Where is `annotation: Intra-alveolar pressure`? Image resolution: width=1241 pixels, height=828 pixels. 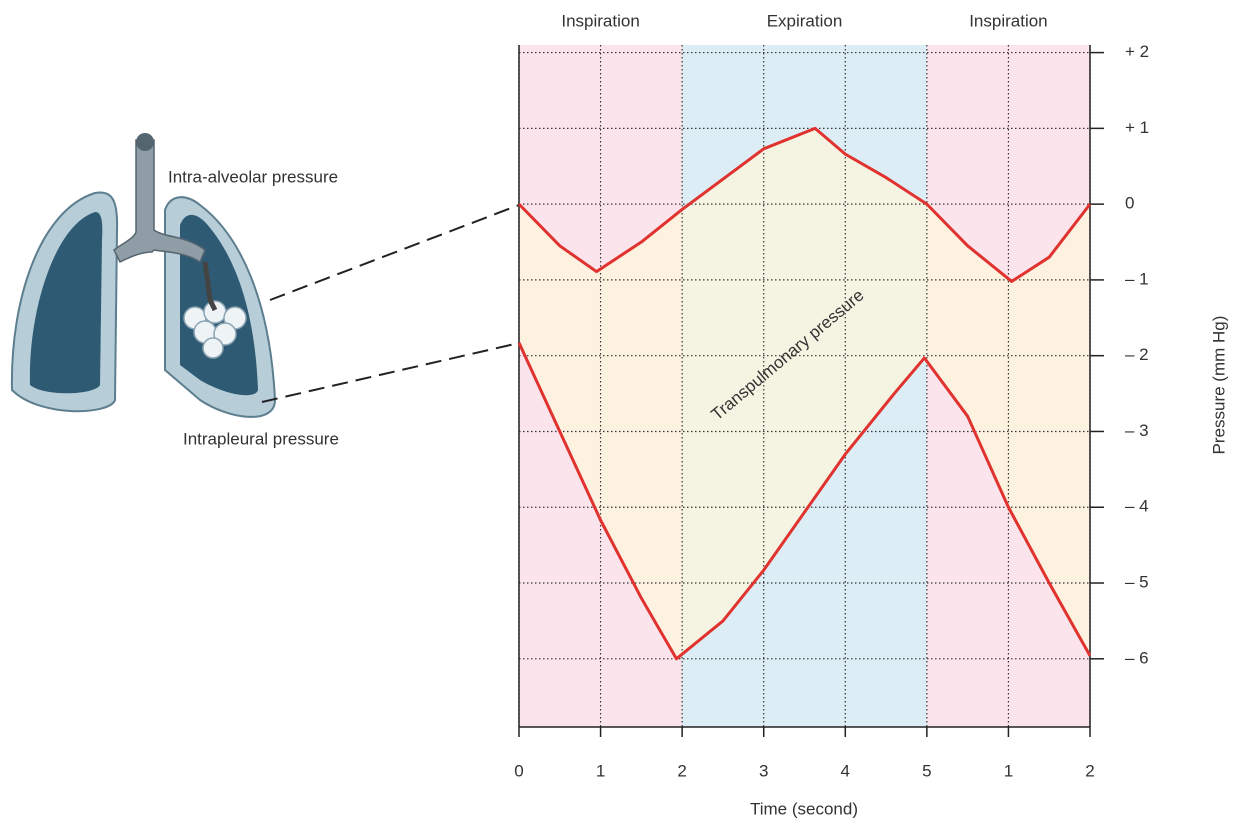
annotation: Intra-alveolar pressure is located at coordinates (253, 176).